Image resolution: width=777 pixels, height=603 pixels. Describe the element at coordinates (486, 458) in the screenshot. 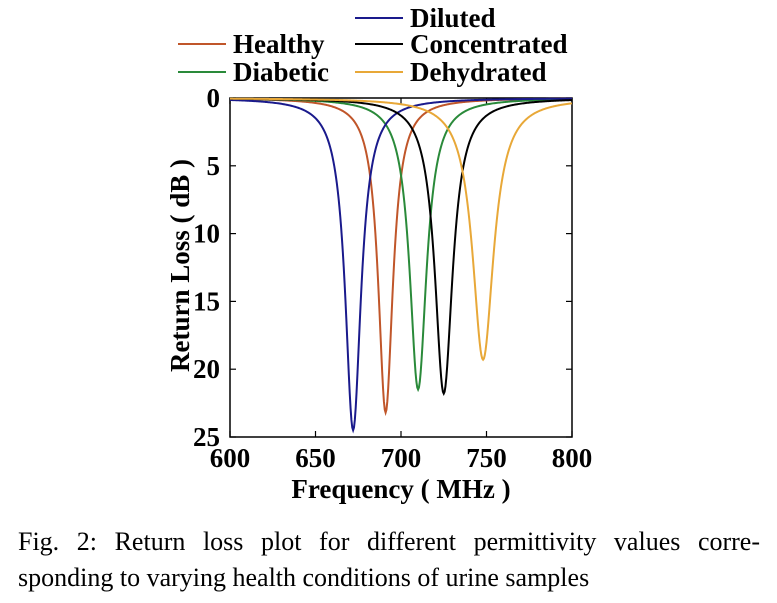

I see `x-tick-label: 750` at that location.